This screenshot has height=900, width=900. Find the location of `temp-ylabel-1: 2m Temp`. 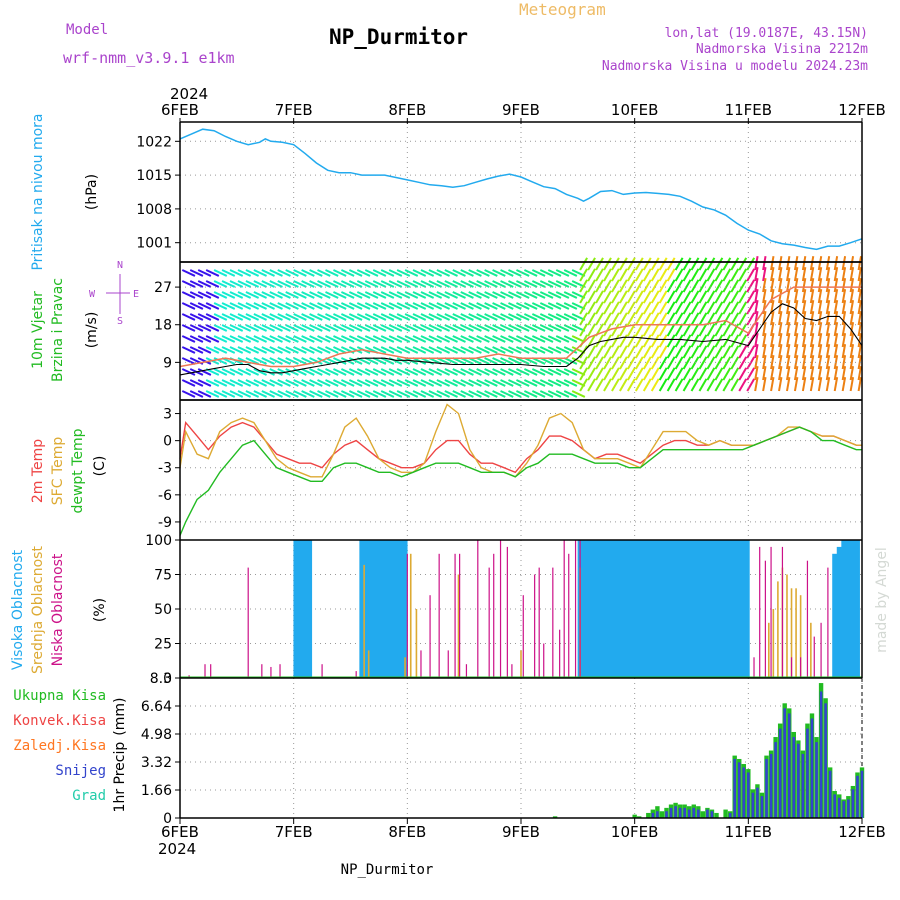

temp-ylabel-1: 2m Temp is located at coordinates (38, 471).